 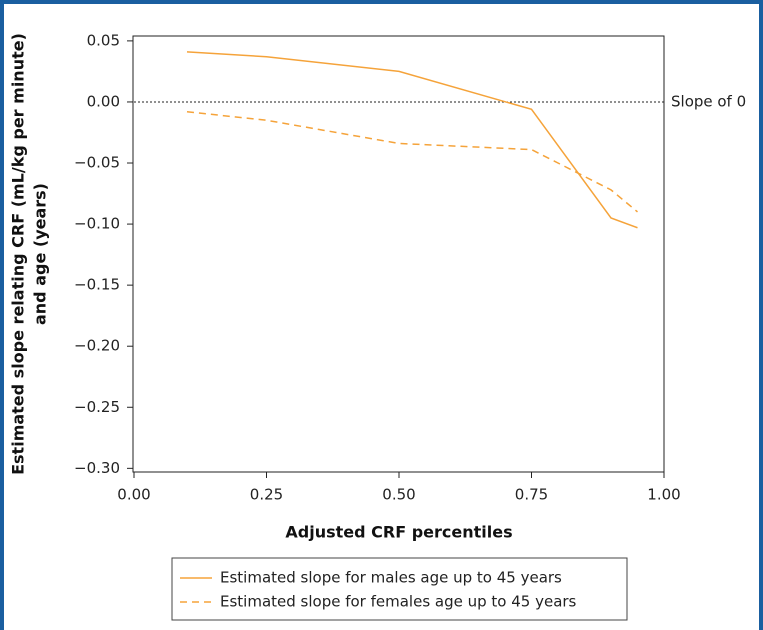 What do you see at coordinates (398, 495) in the screenshot?
I see `x-tick-label: 0.50` at bounding box center [398, 495].